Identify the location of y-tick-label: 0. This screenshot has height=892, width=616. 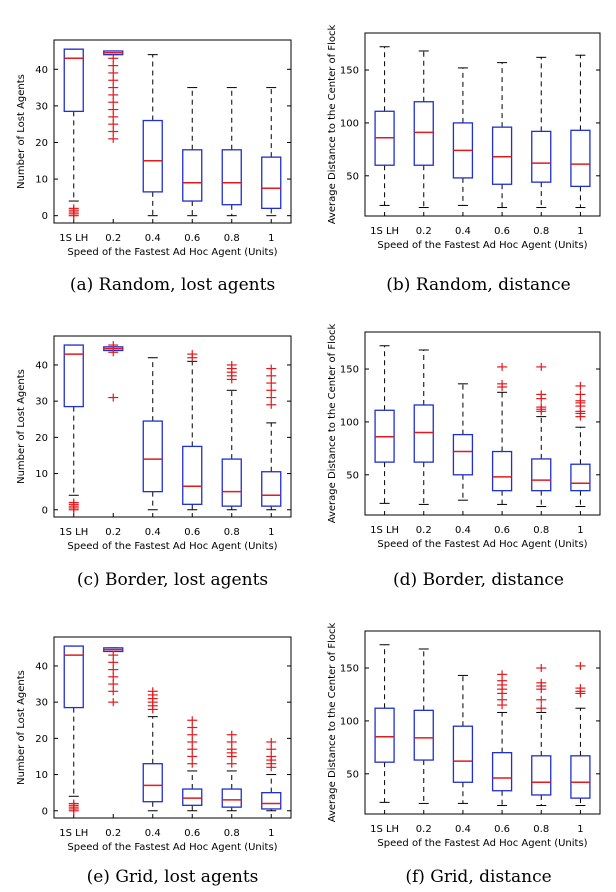
(45, 510).